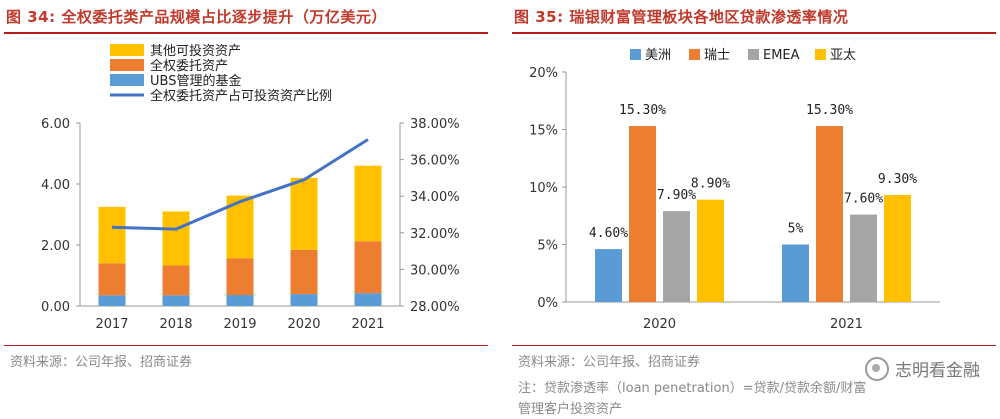 The width and height of the screenshot is (1000, 419). Describe the element at coordinates (435, 307) in the screenshot. I see `y-right-tick-label: 28.00%` at that location.